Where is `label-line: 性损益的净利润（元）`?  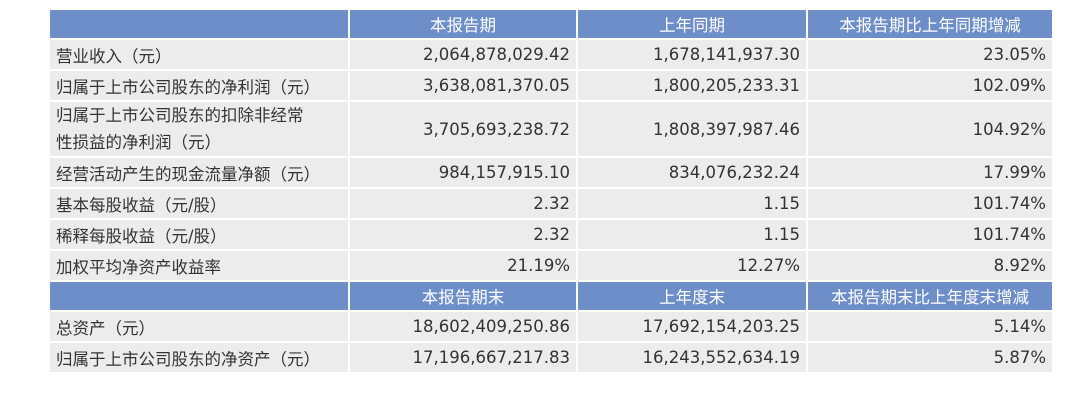 label-line: 性损益的净利润（元） is located at coordinates (138, 142).